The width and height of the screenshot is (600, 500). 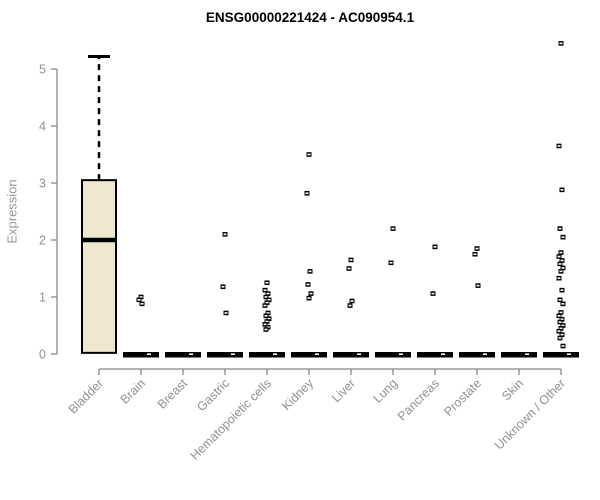 What do you see at coordinates (386, 391) in the screenshot?
I see `x-tick-label: Lung` at bounding box center [386, 391].